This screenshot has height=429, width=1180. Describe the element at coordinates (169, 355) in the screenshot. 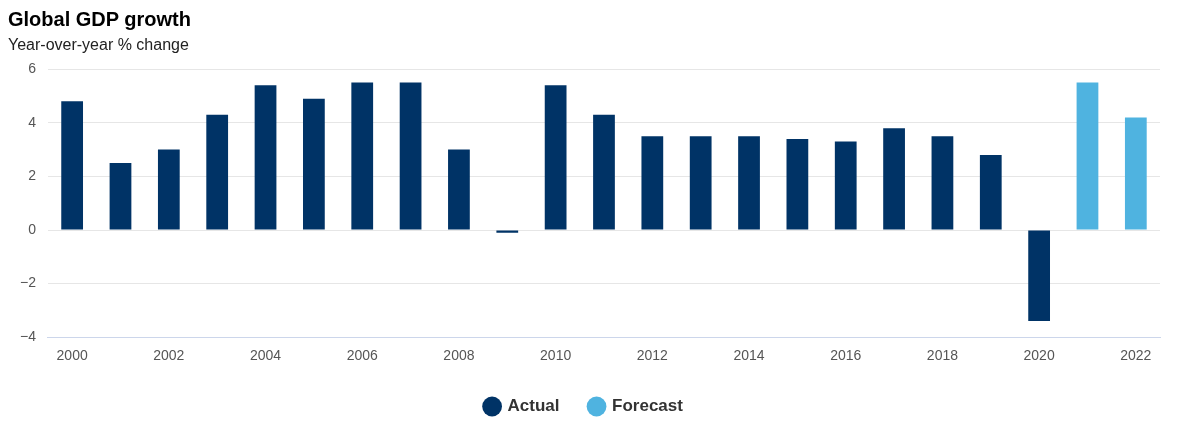

I see `x-tick-label: 2002` at that location.